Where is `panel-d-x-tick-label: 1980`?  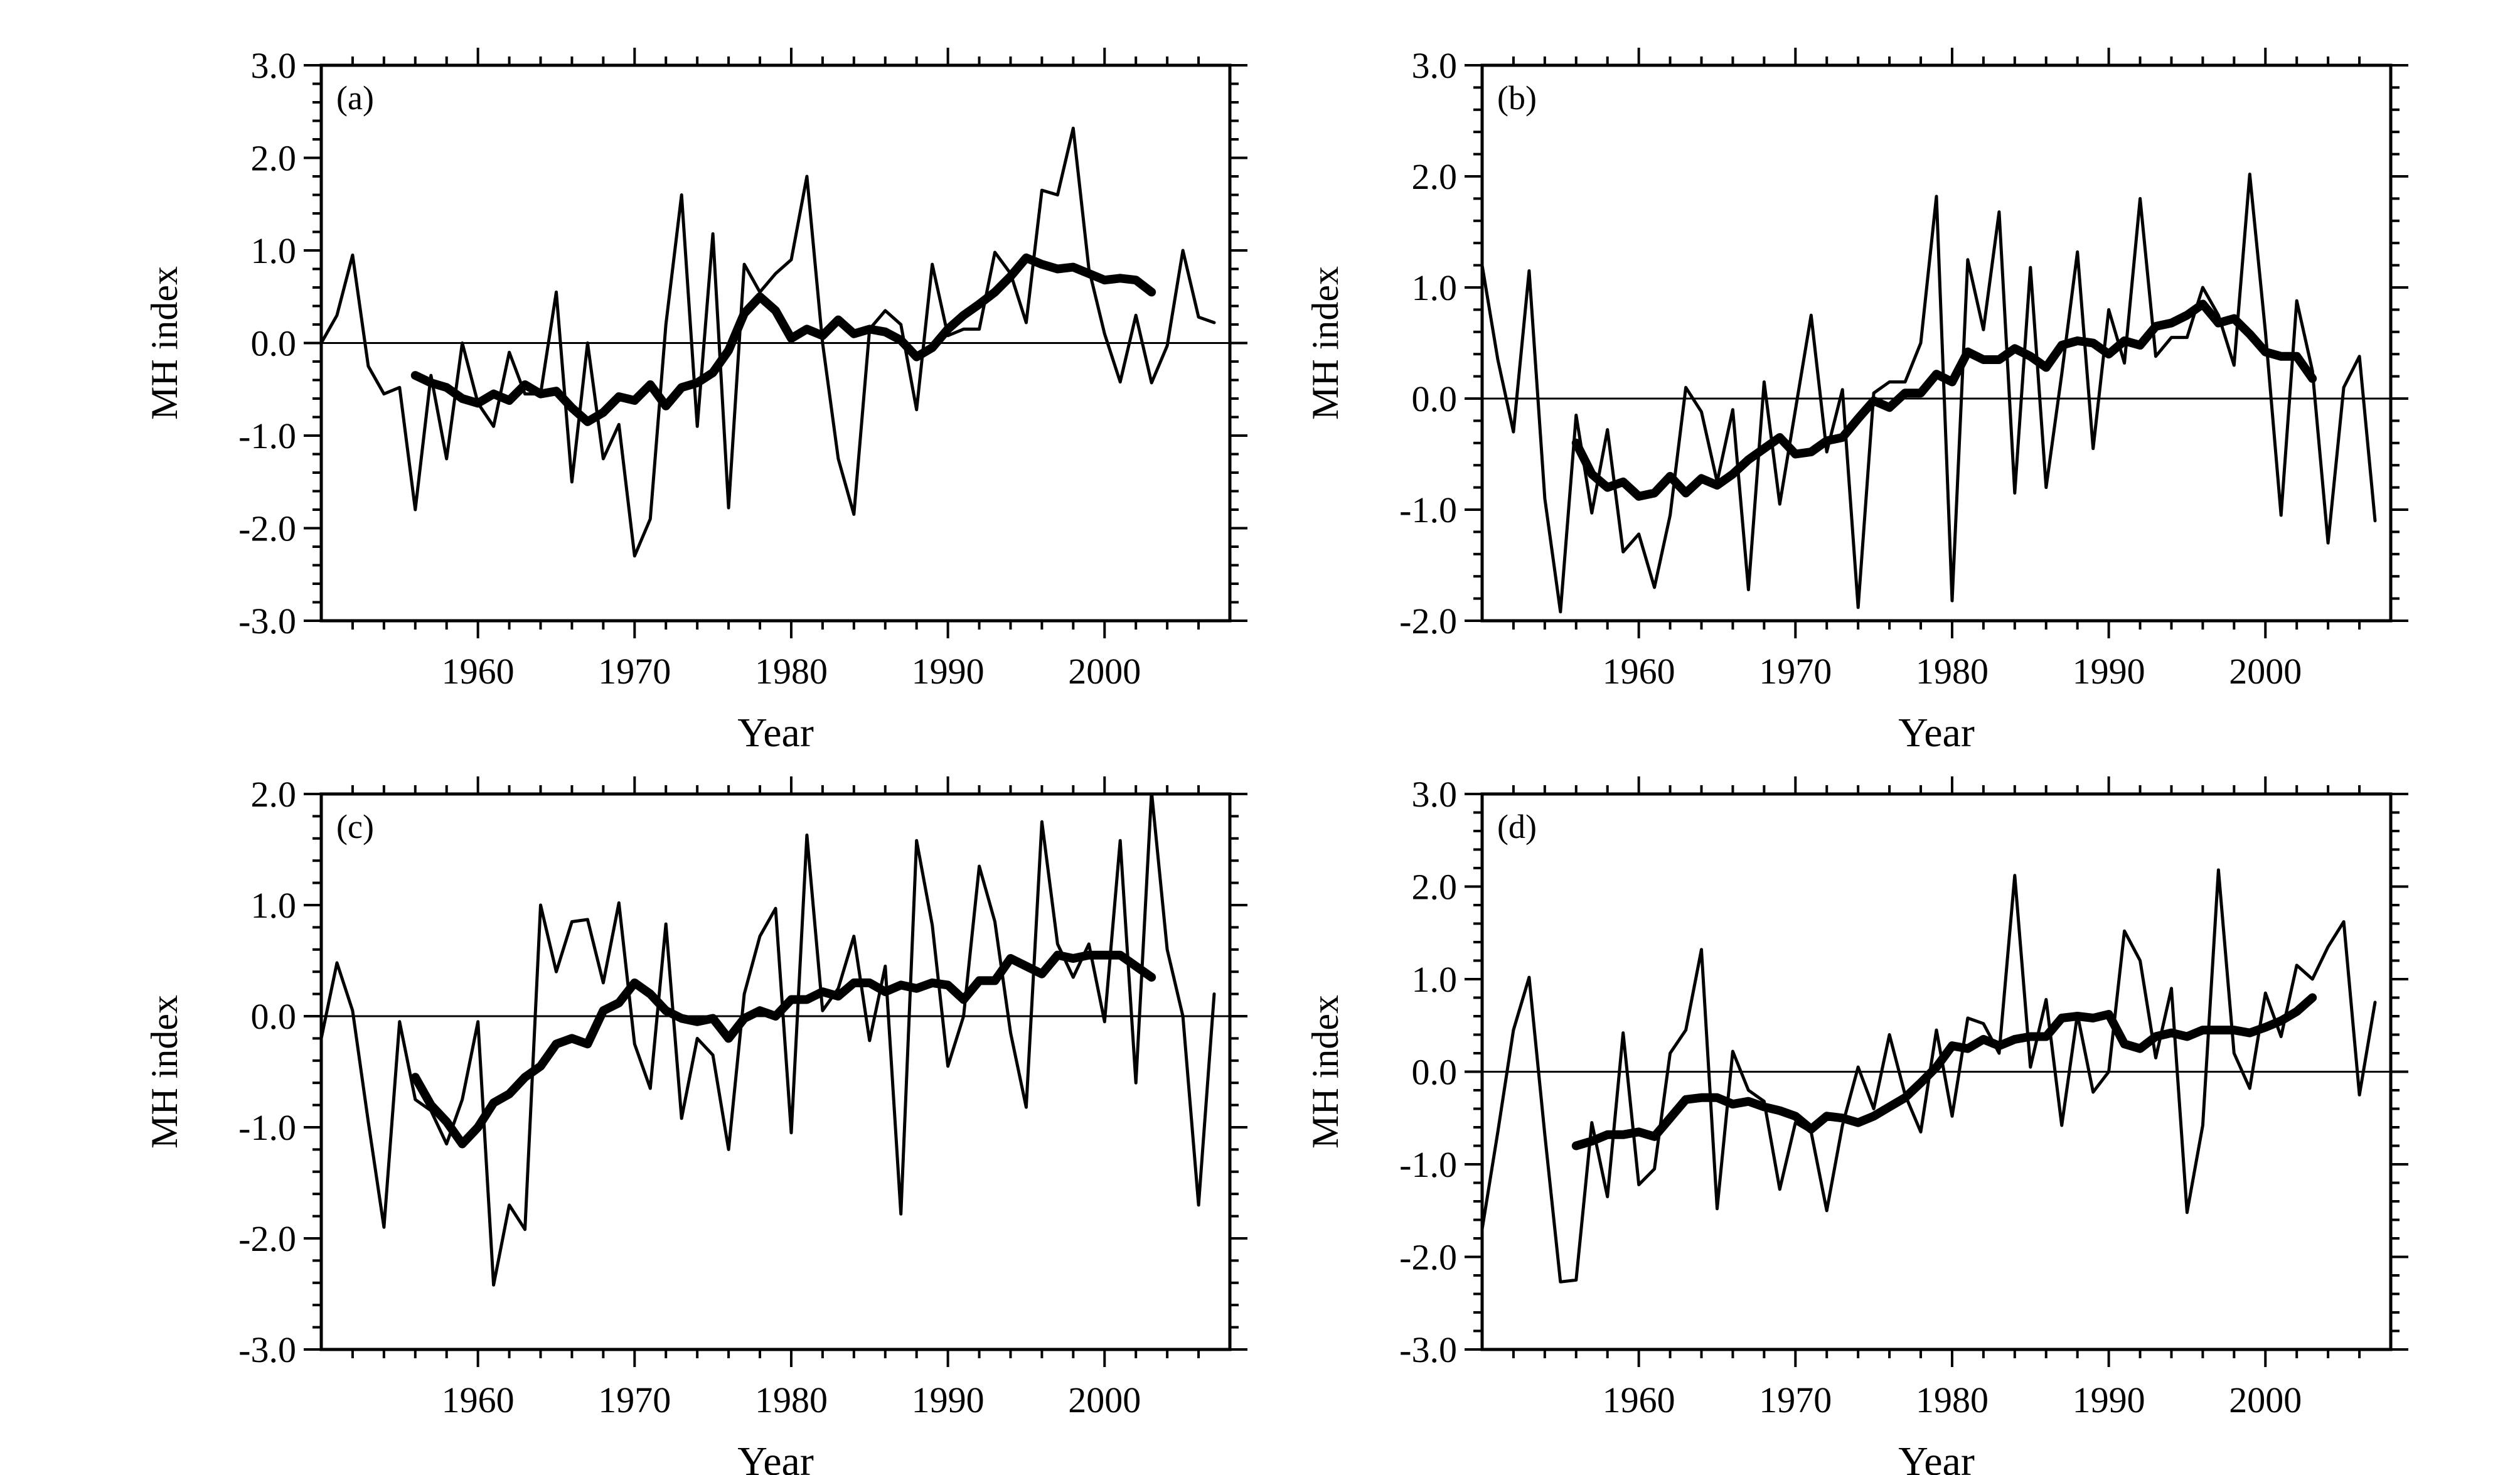
panel-d-x-tick-label: 1980 is located at coordinates (1952, 1400).